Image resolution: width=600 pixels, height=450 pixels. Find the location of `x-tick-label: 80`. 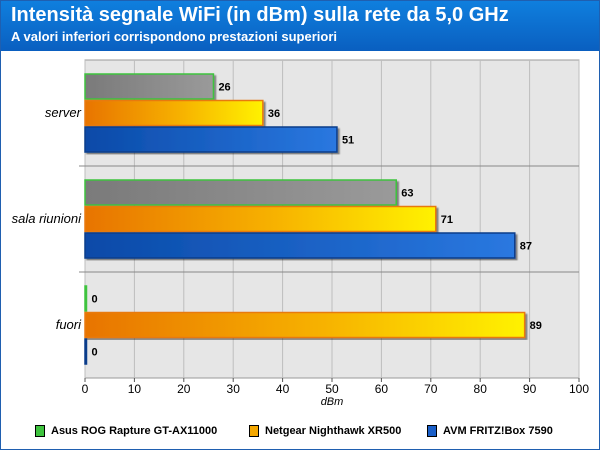

x-tick-label: 80 is located at coordinates (481, 389).